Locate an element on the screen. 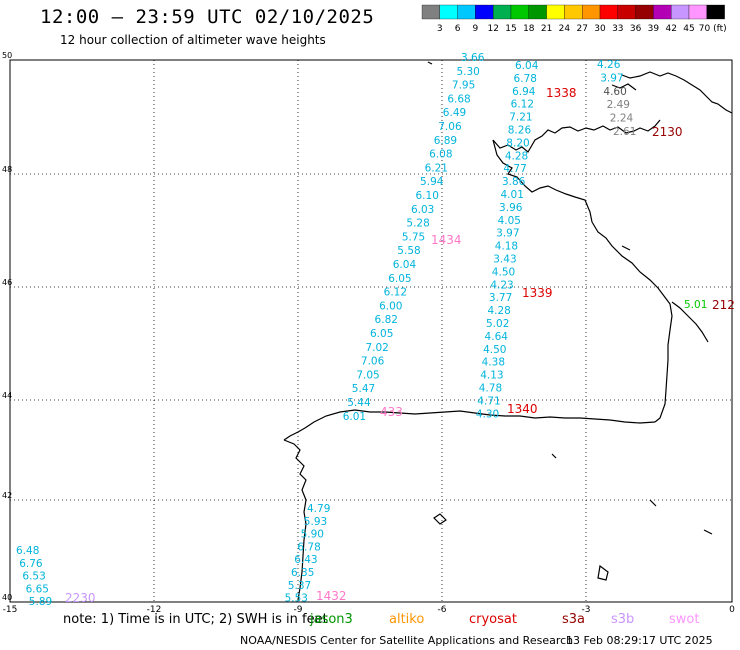  channel-track-value: 2.24 is located at coordinates (622, 119).